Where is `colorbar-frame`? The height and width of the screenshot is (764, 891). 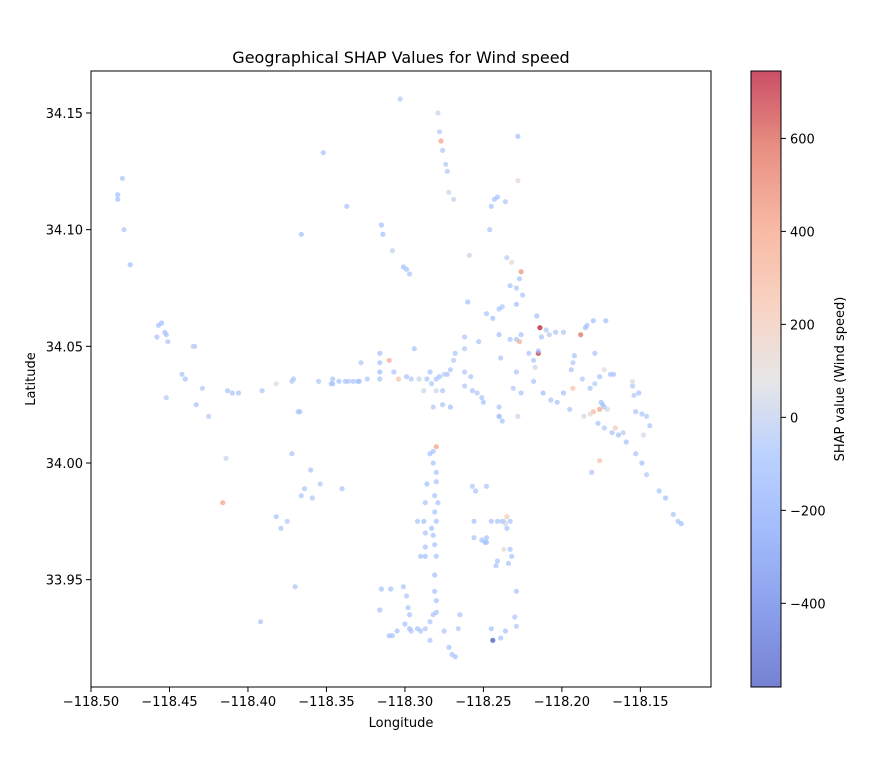 colorbar-frame is located at coordinates (766, 379).